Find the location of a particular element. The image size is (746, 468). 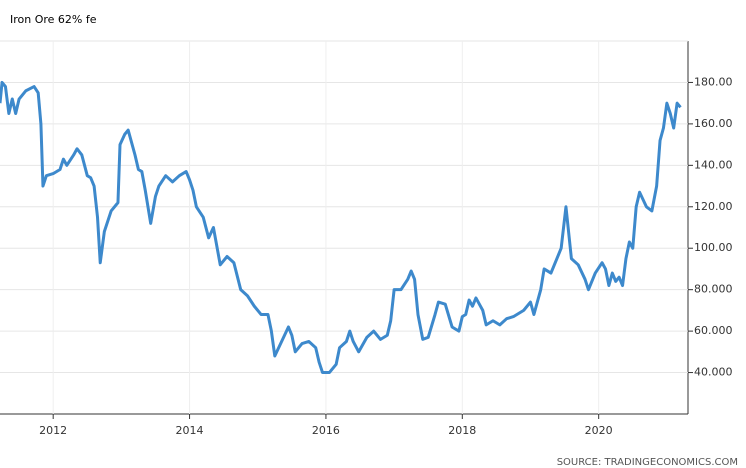

x-tick-label: 2018 is located at coordinates (462, 430).